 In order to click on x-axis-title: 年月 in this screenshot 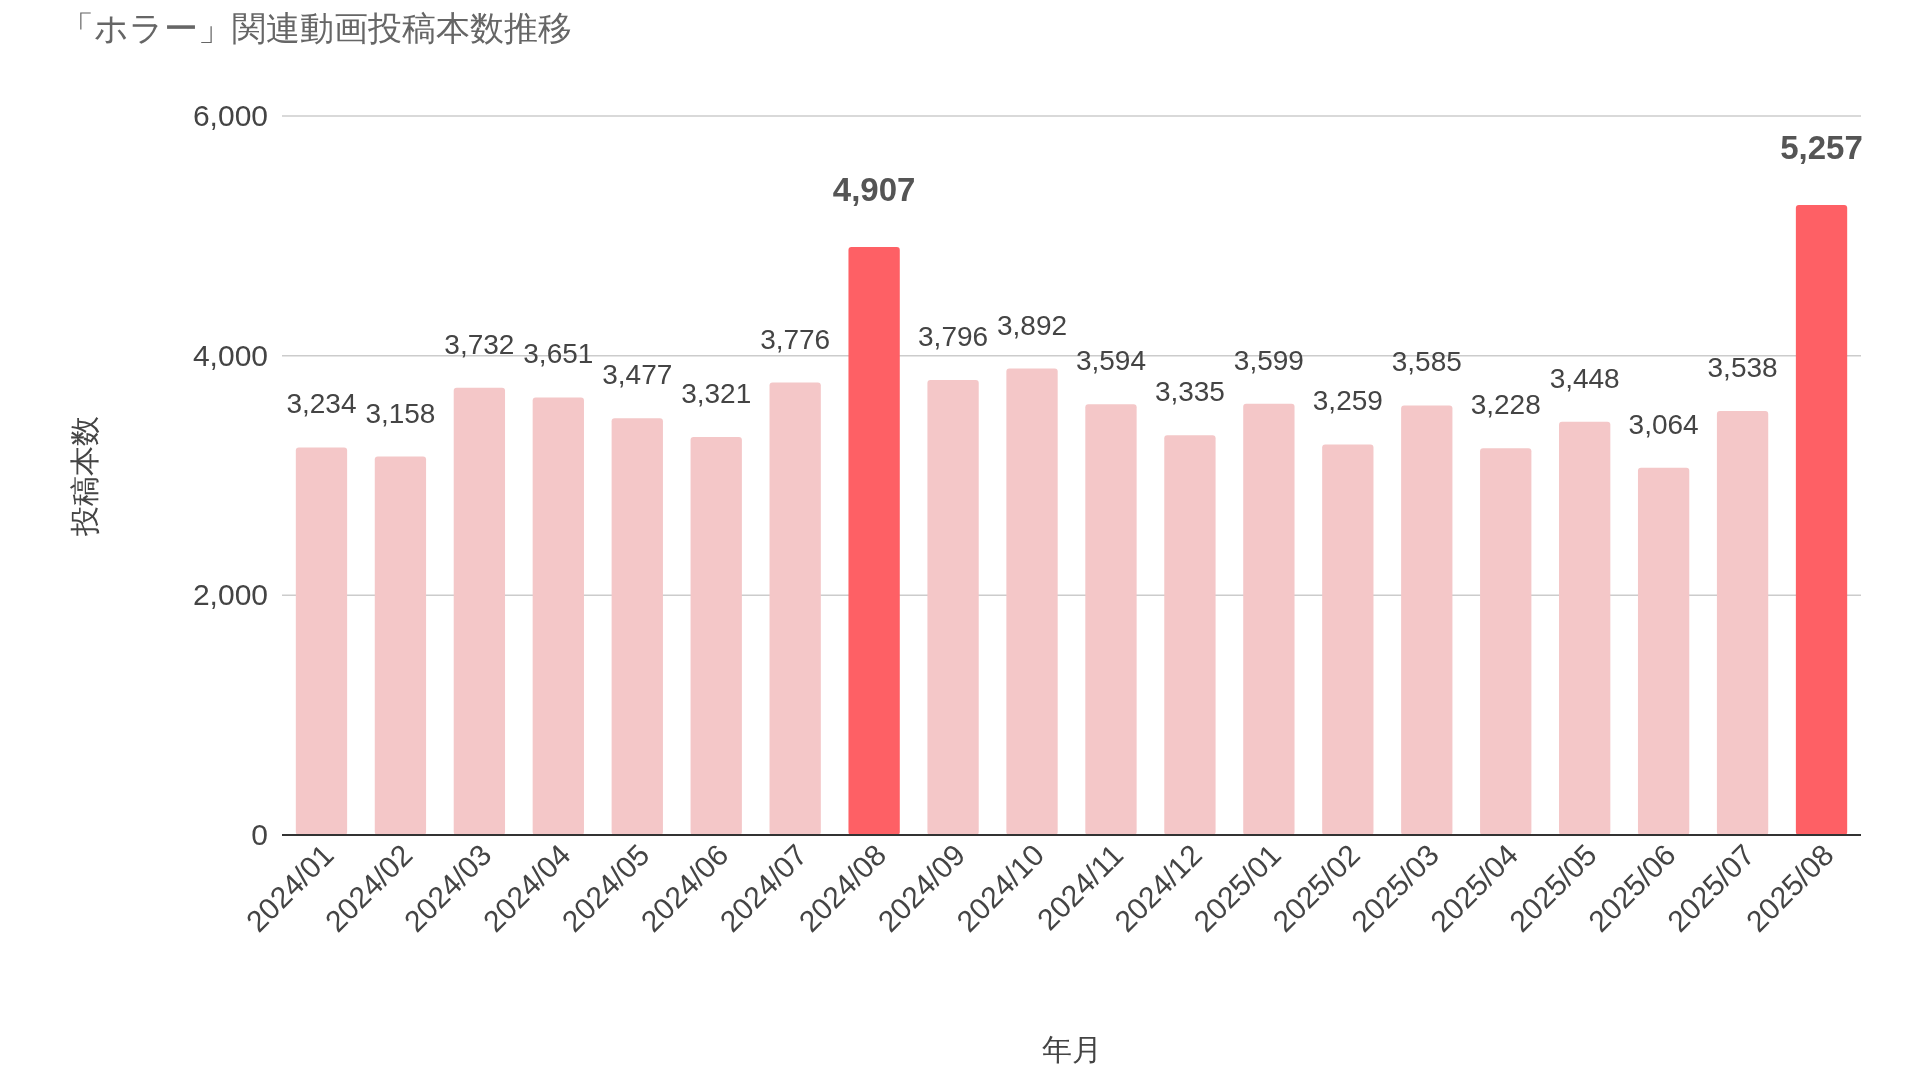, I will do `click(1071, 1049)`.